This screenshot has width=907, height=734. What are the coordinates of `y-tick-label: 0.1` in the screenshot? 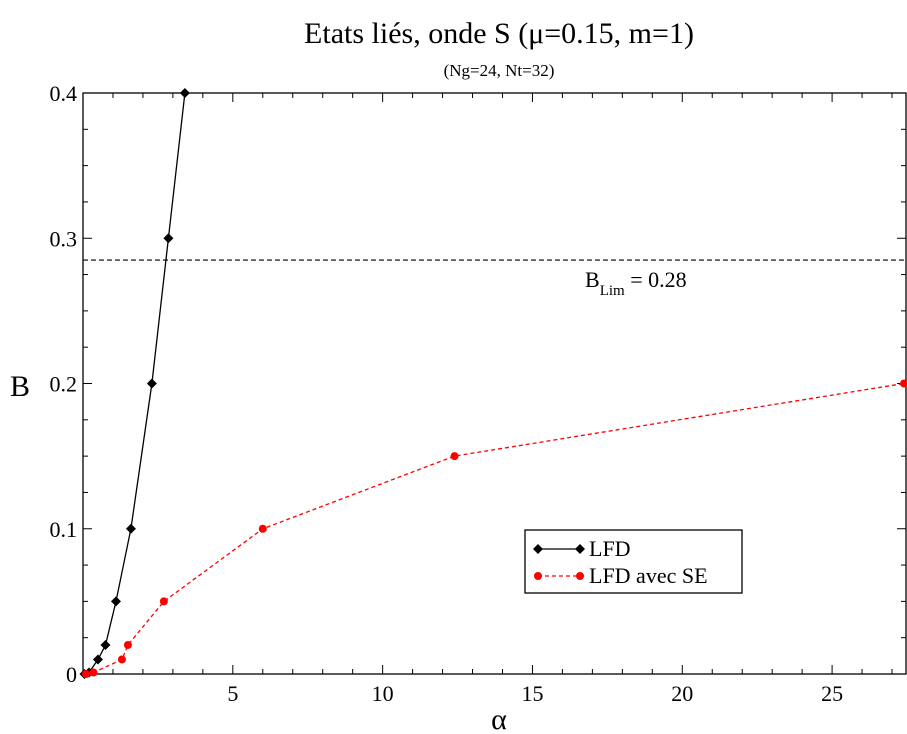 It's located at (64, 529).